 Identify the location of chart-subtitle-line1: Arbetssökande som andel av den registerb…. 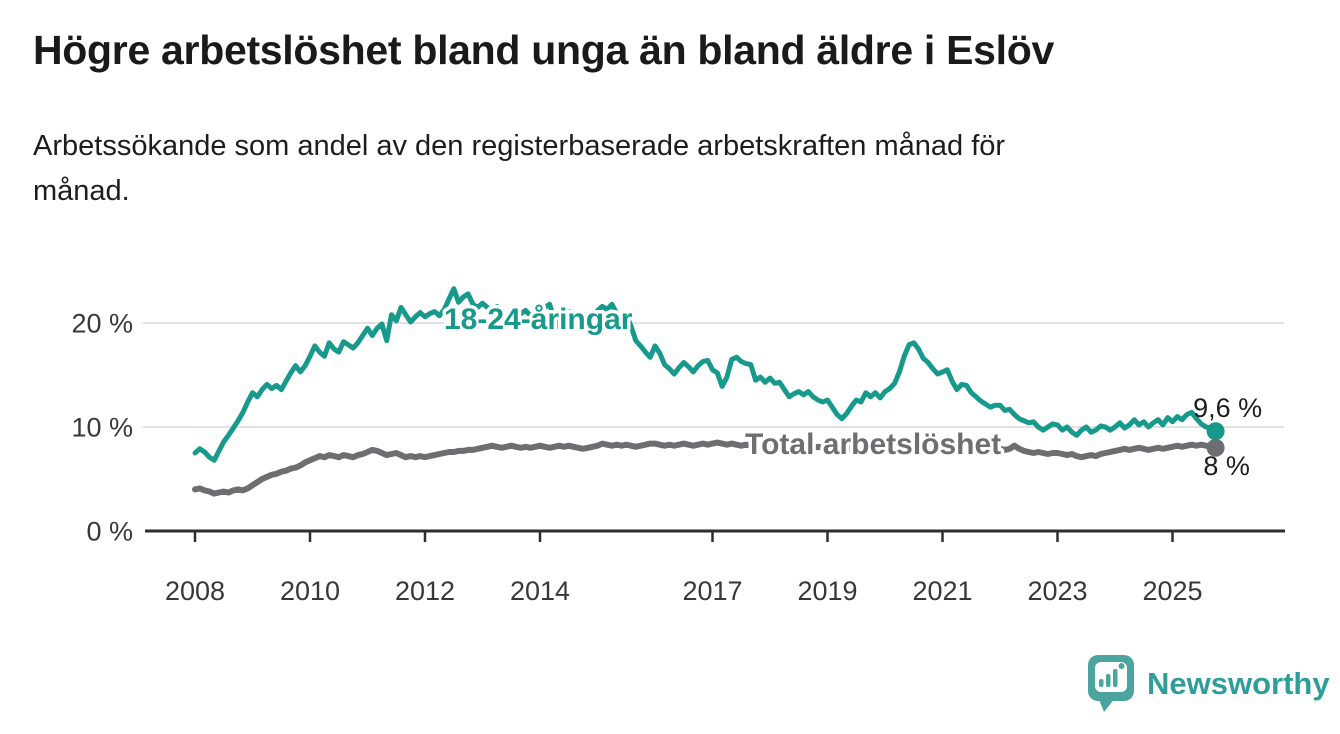
(519, 146).